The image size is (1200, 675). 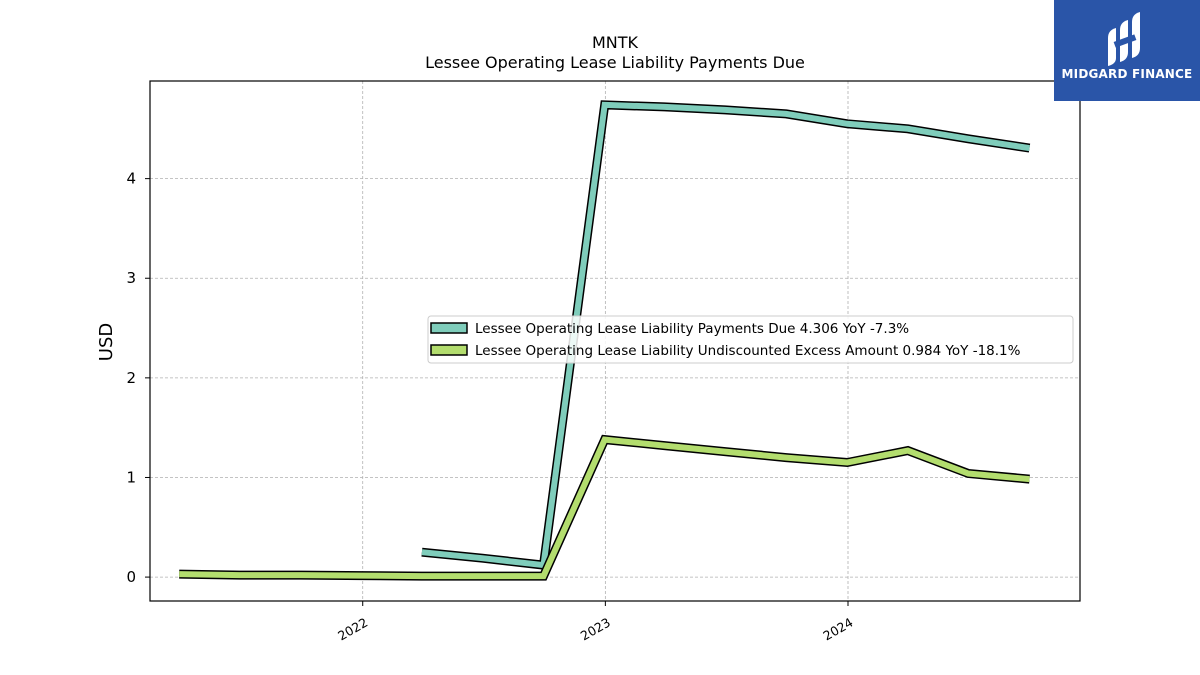 I want to click on chart-title: MNTK, so click(x=615, y=42).